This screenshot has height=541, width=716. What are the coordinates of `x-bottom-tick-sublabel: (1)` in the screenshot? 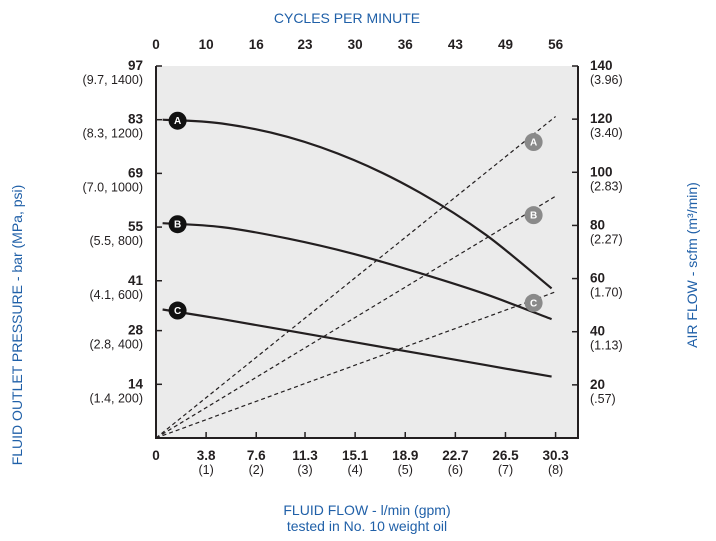 It's located at (205, 470).